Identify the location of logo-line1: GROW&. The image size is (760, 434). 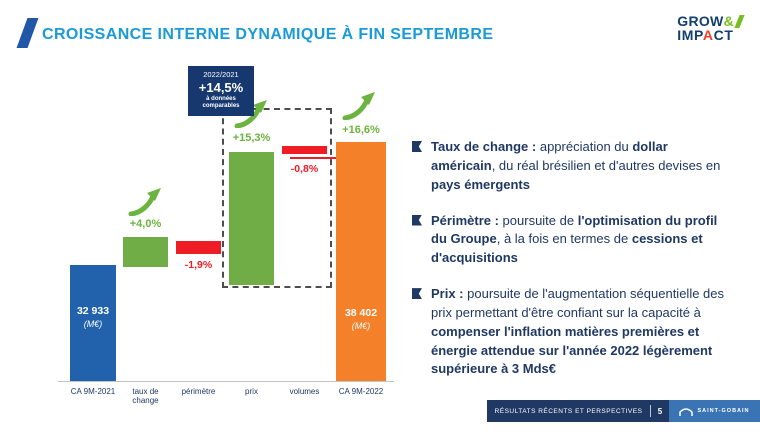
(711, 21).